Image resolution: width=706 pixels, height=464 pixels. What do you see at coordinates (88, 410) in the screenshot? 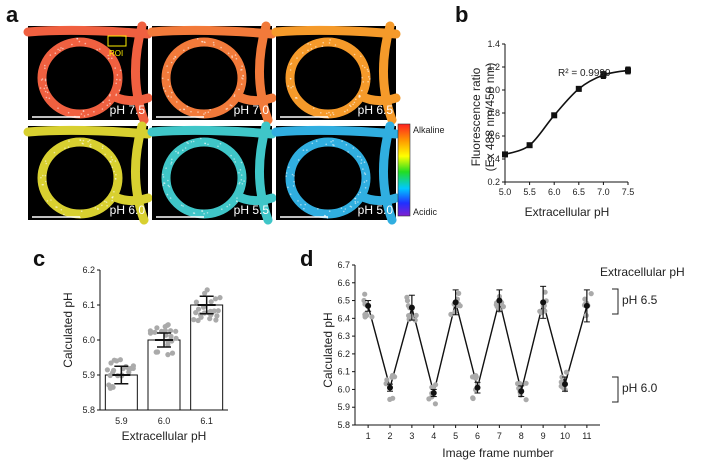
I see `chart-c-ytick-label: 5.8` at bounding box center [88, 410].